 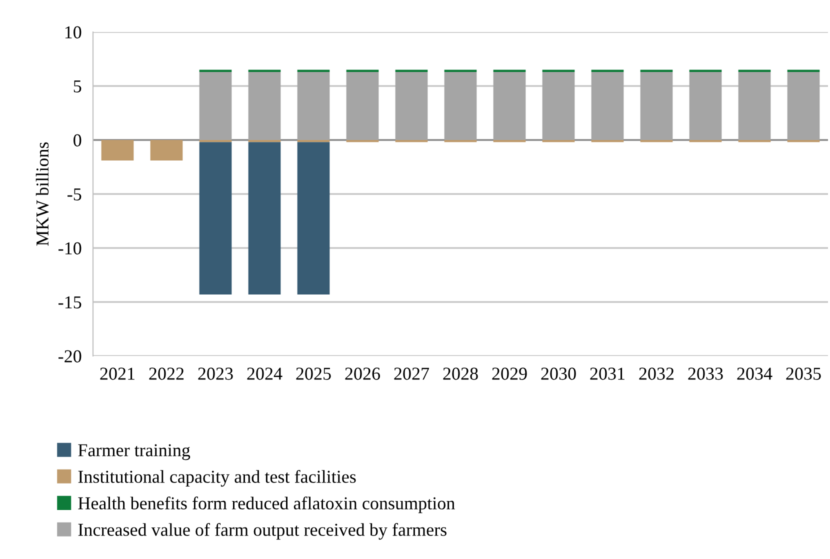 What do you see at coordinates (362, 374) in the screenshot?
I see `x-tick-label: 2026` at bounding box center [362, 374].